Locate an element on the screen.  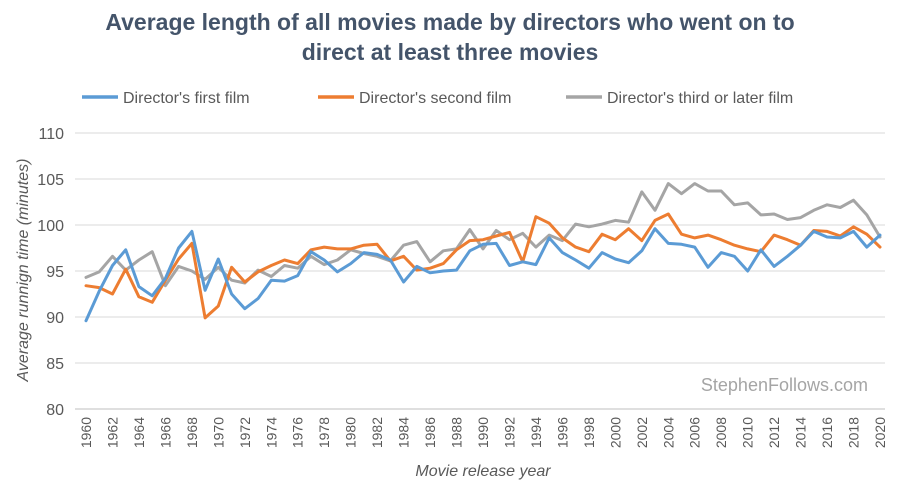
x-axis-title: Movie release year is located at coordinates (483, 471).